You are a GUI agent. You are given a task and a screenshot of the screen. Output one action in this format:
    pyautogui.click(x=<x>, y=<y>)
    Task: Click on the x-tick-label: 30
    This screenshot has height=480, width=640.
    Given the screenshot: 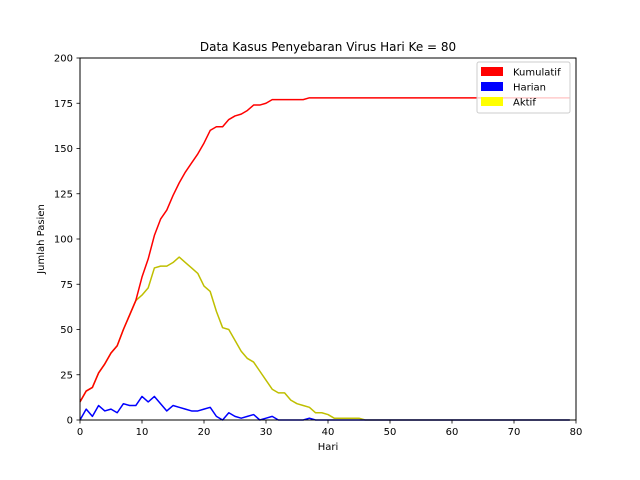 What is the action you would take?
    pyautogui.click(x=266, y=432)
    